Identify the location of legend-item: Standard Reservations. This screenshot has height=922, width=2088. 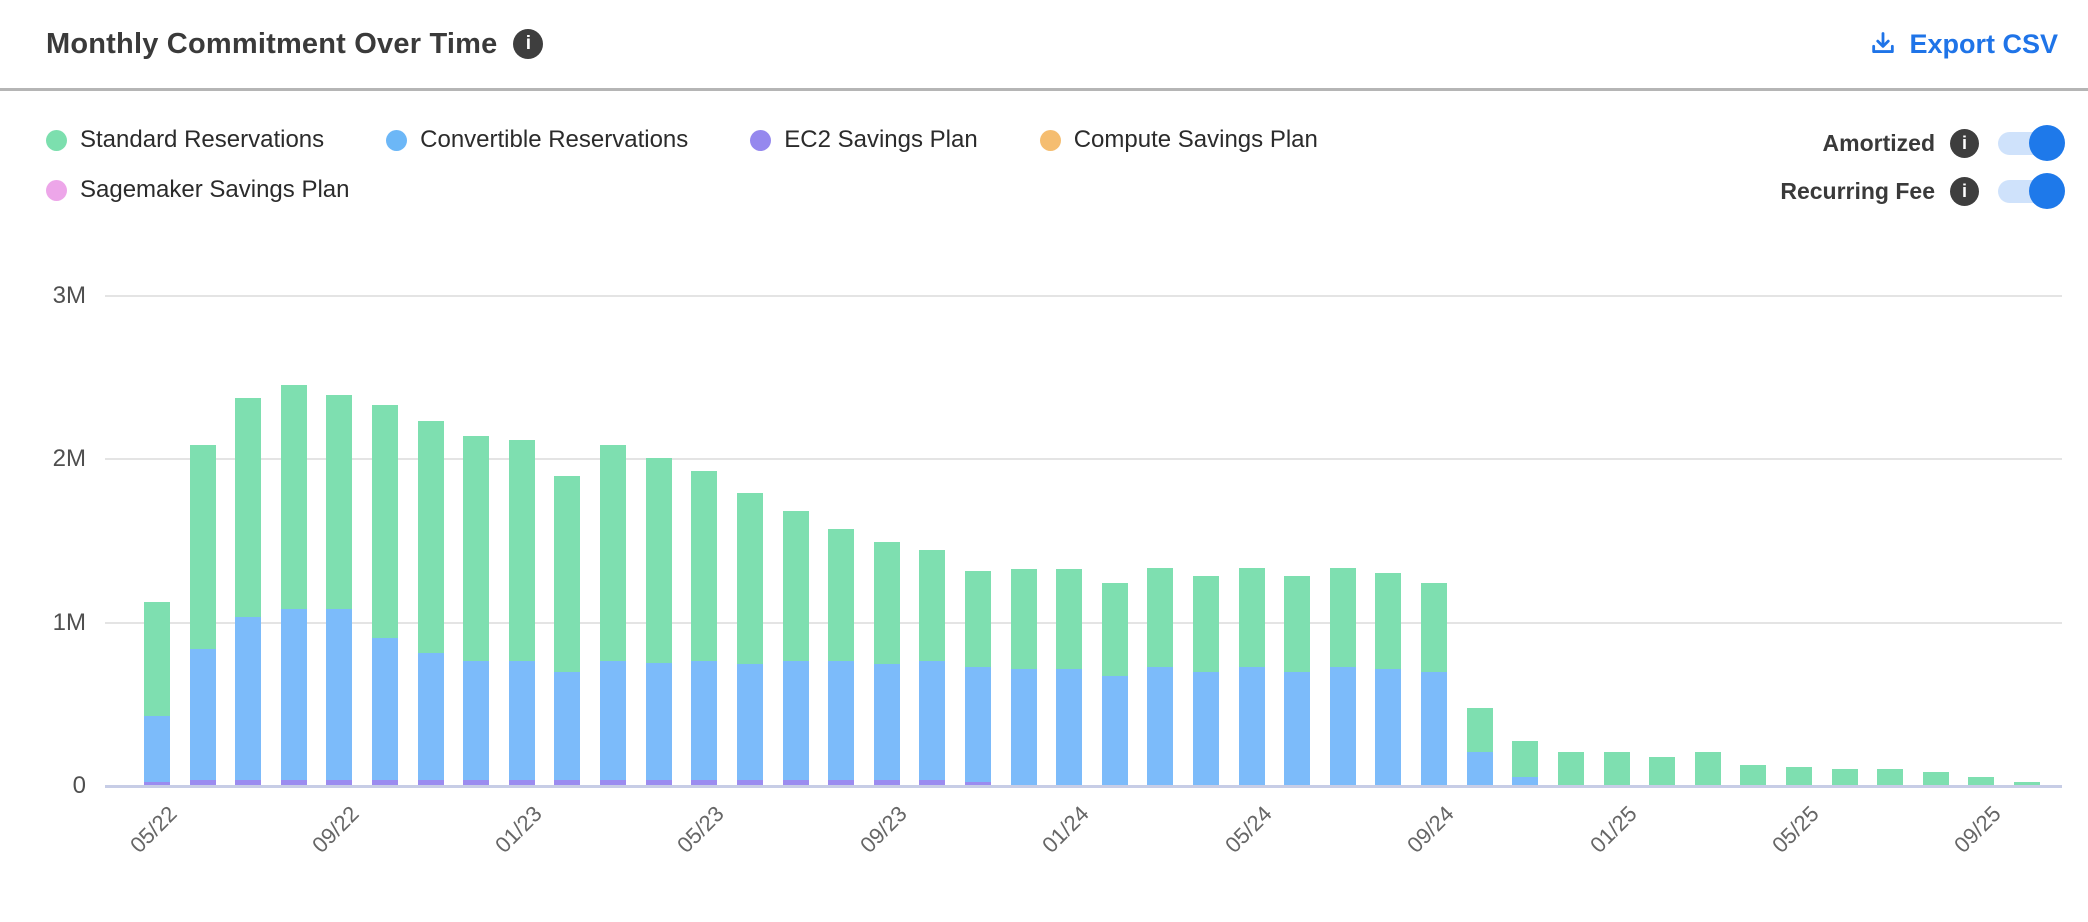
(185, 139).